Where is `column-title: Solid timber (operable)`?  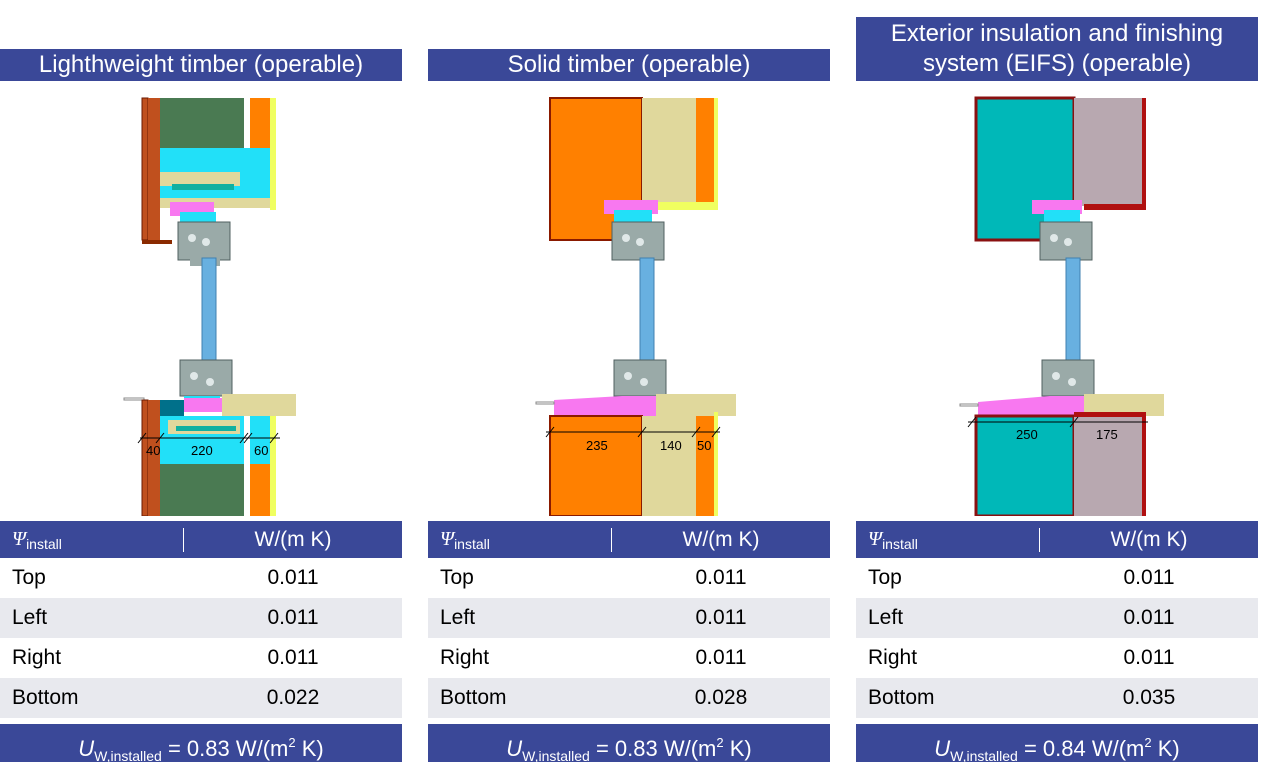 column-title: Solid timber (operable) is located at coordinates (629, 65).